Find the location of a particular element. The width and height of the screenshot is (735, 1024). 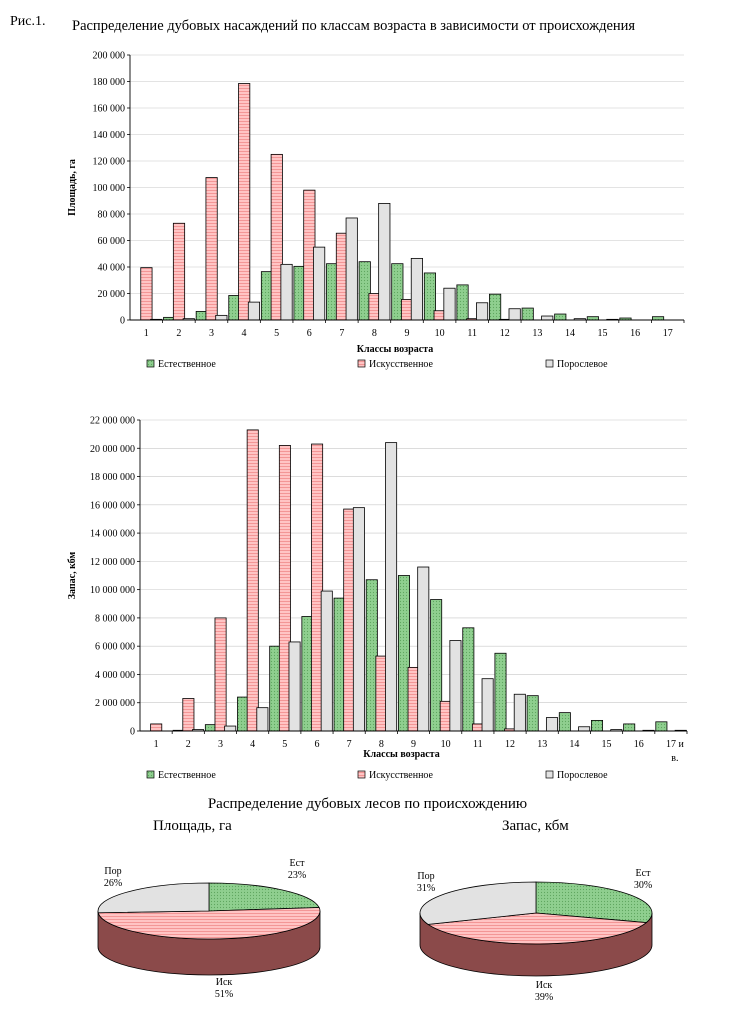

y-axis-label: Площадь, га is located at coordinates (72, 187).